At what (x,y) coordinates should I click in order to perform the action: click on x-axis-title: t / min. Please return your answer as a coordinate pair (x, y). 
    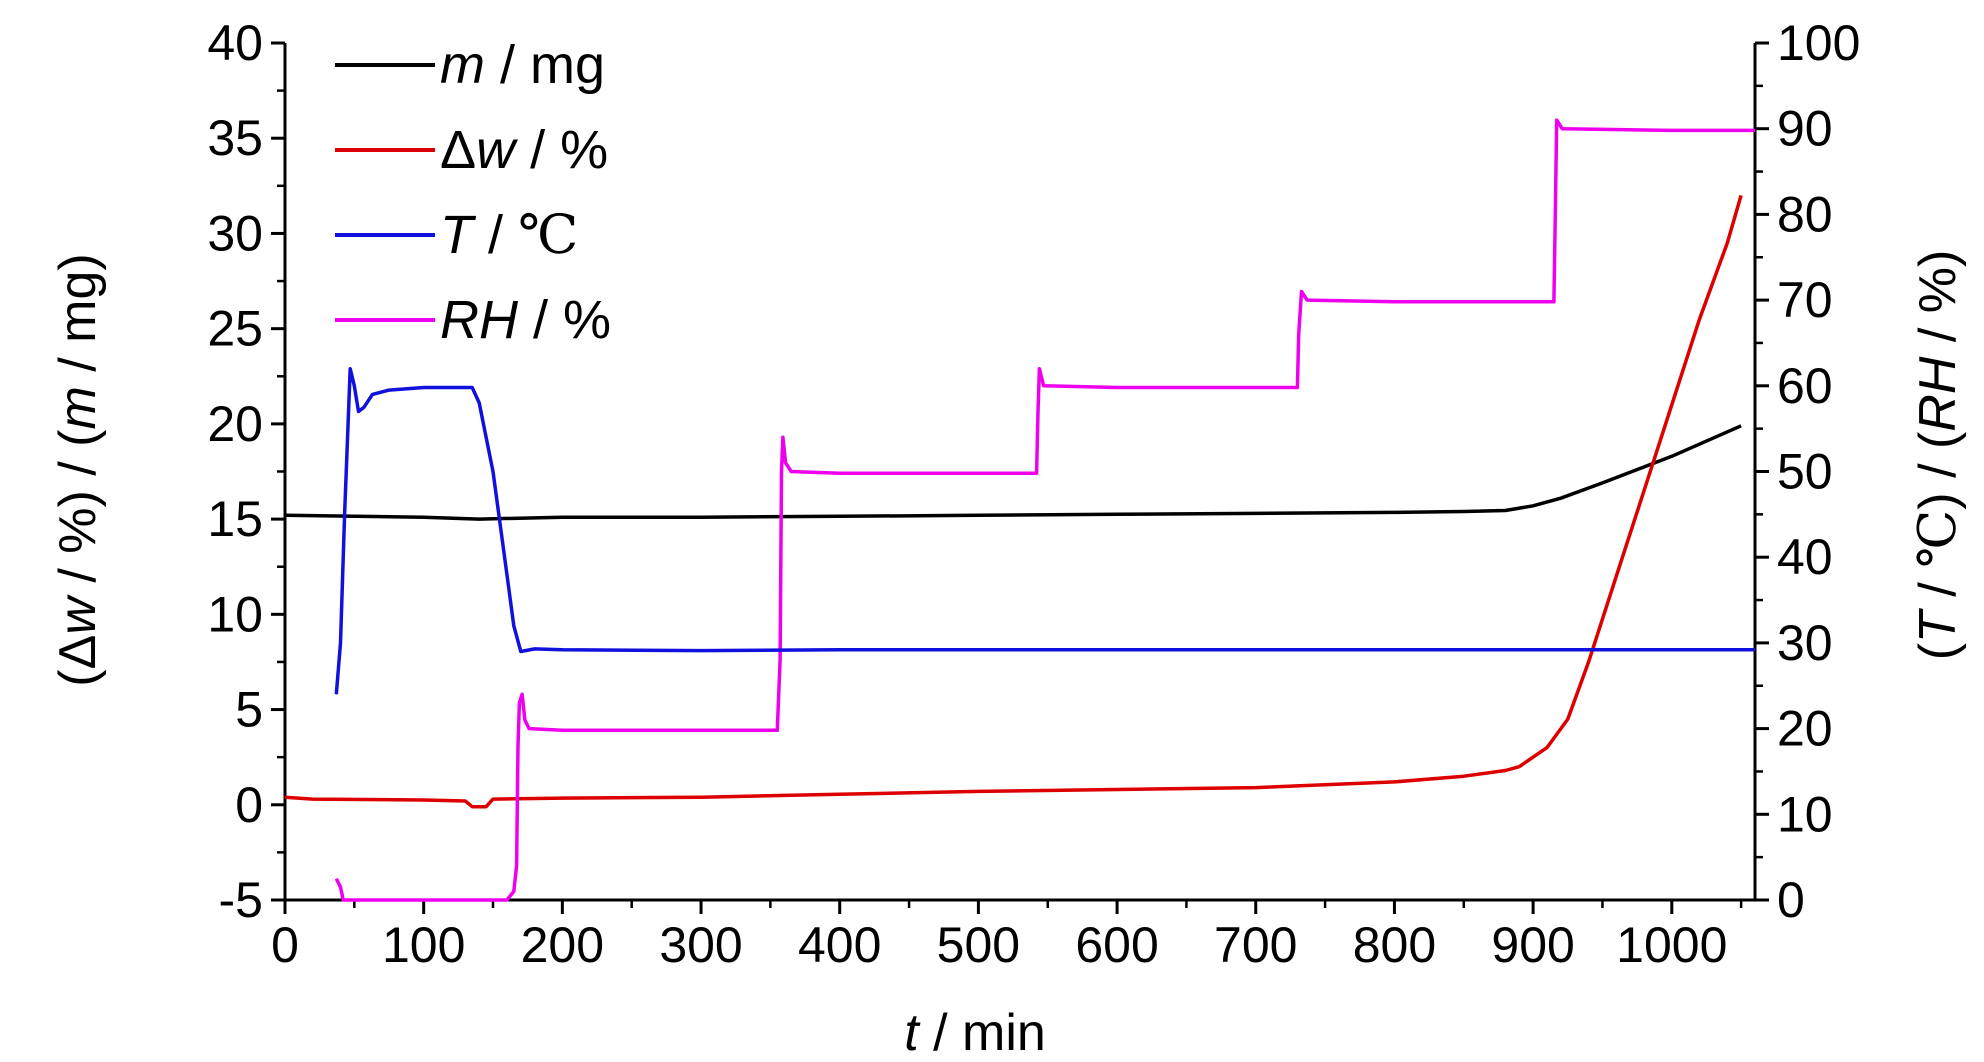
    Looking at the image, I should click on (975, 1033).